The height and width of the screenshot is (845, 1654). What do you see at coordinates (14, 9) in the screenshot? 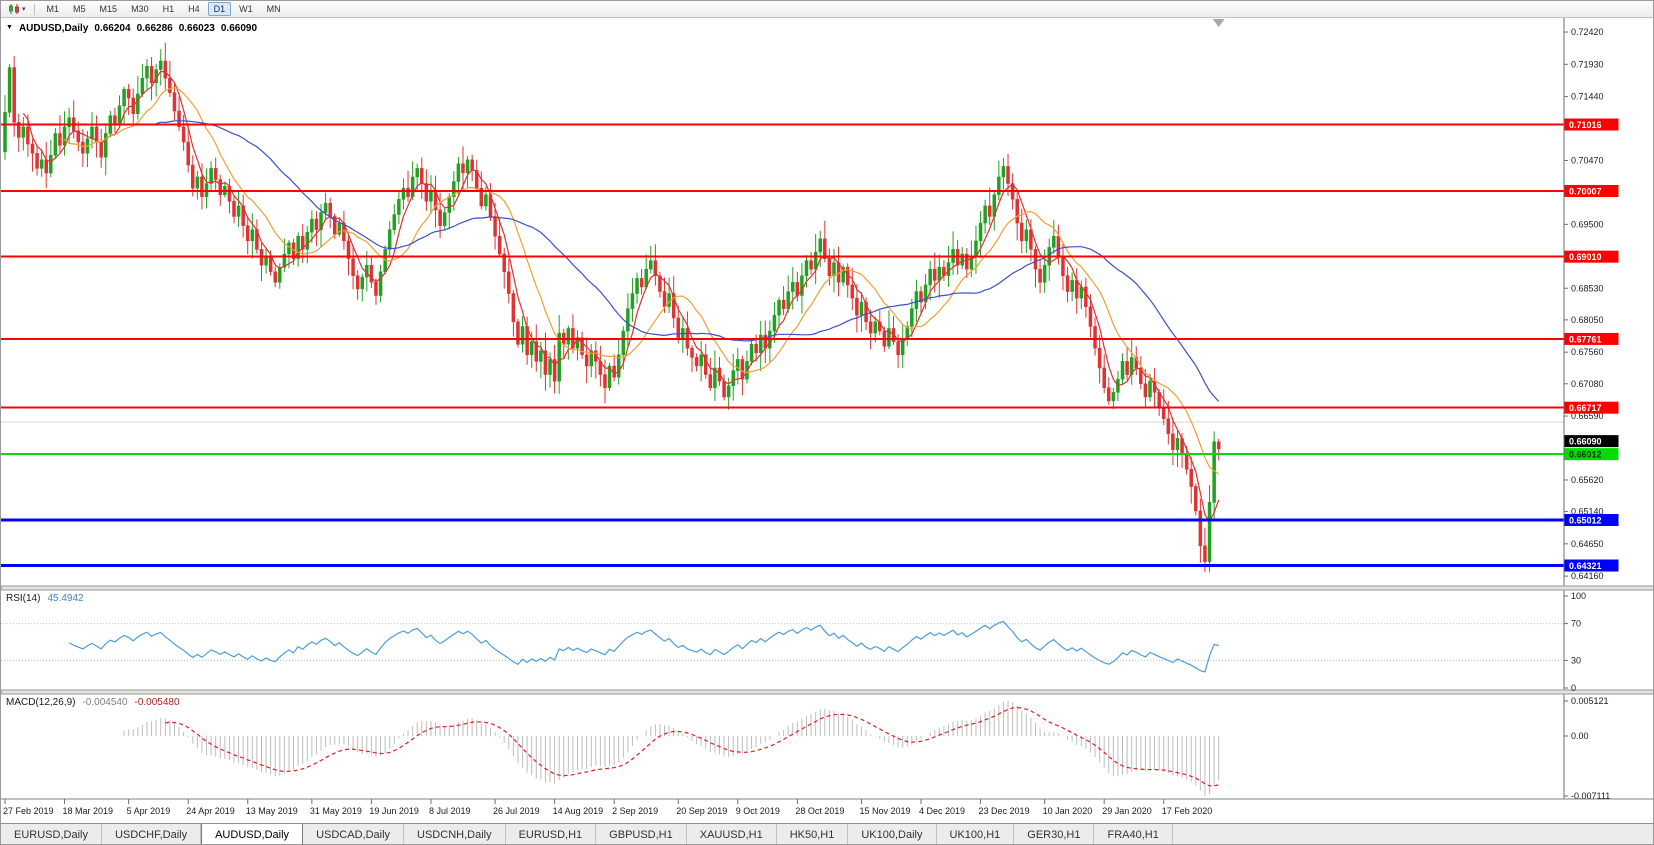
I see `candlestick-chart-icon` at bounding box center [14, 9].